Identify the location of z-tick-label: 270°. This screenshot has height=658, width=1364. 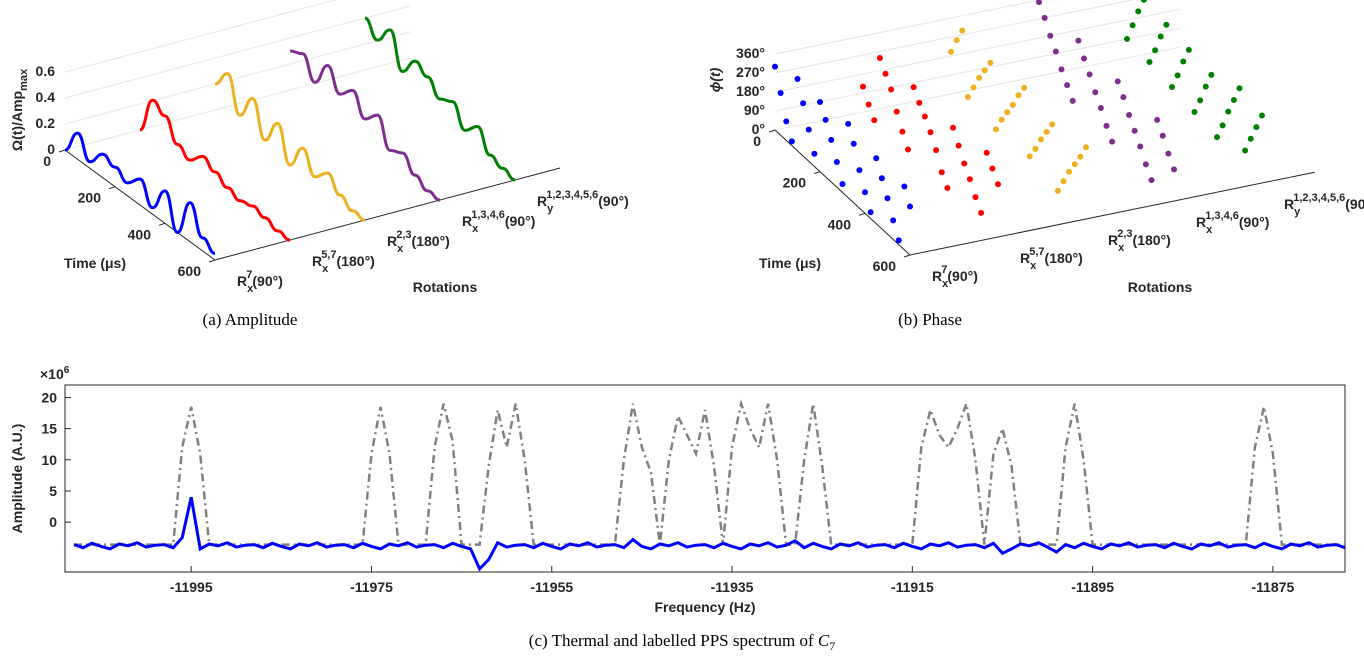
(750, 72).